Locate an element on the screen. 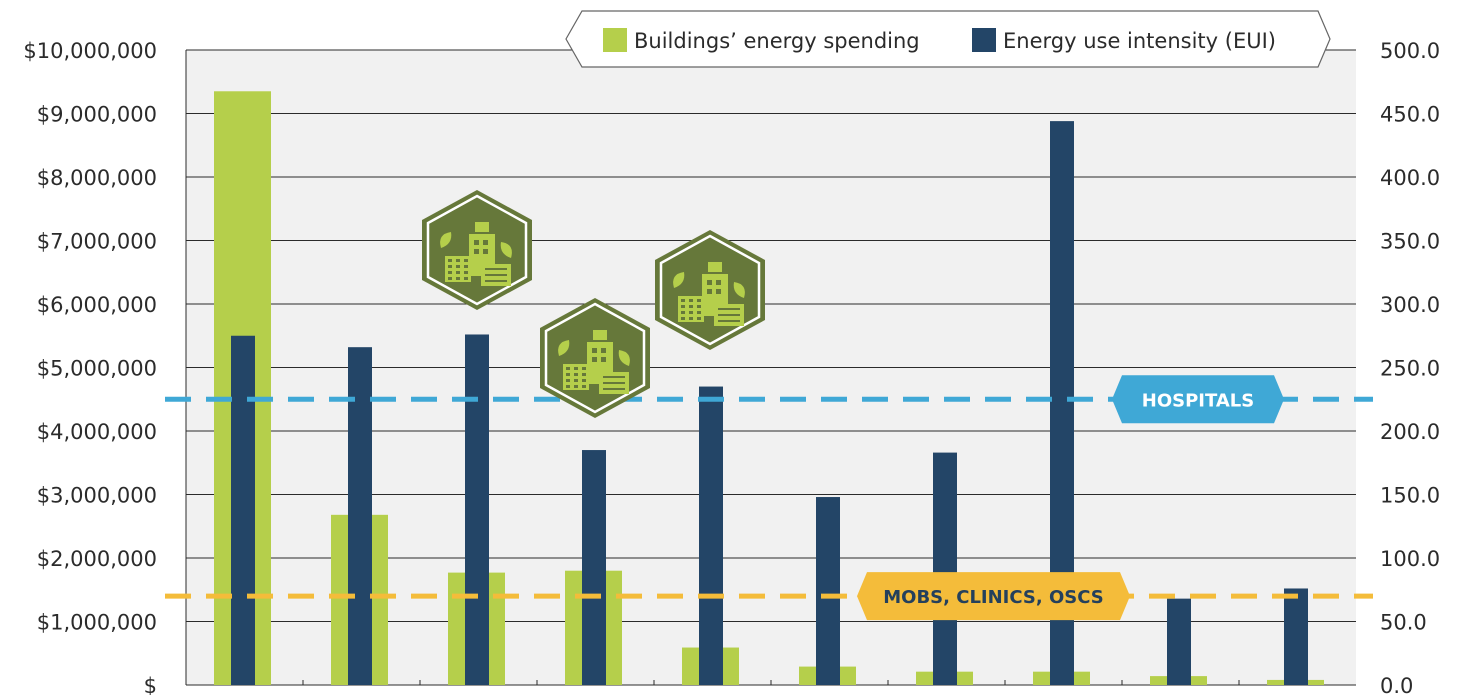  reference-label: HOSPITALS is located at coordinates (1198, 400).